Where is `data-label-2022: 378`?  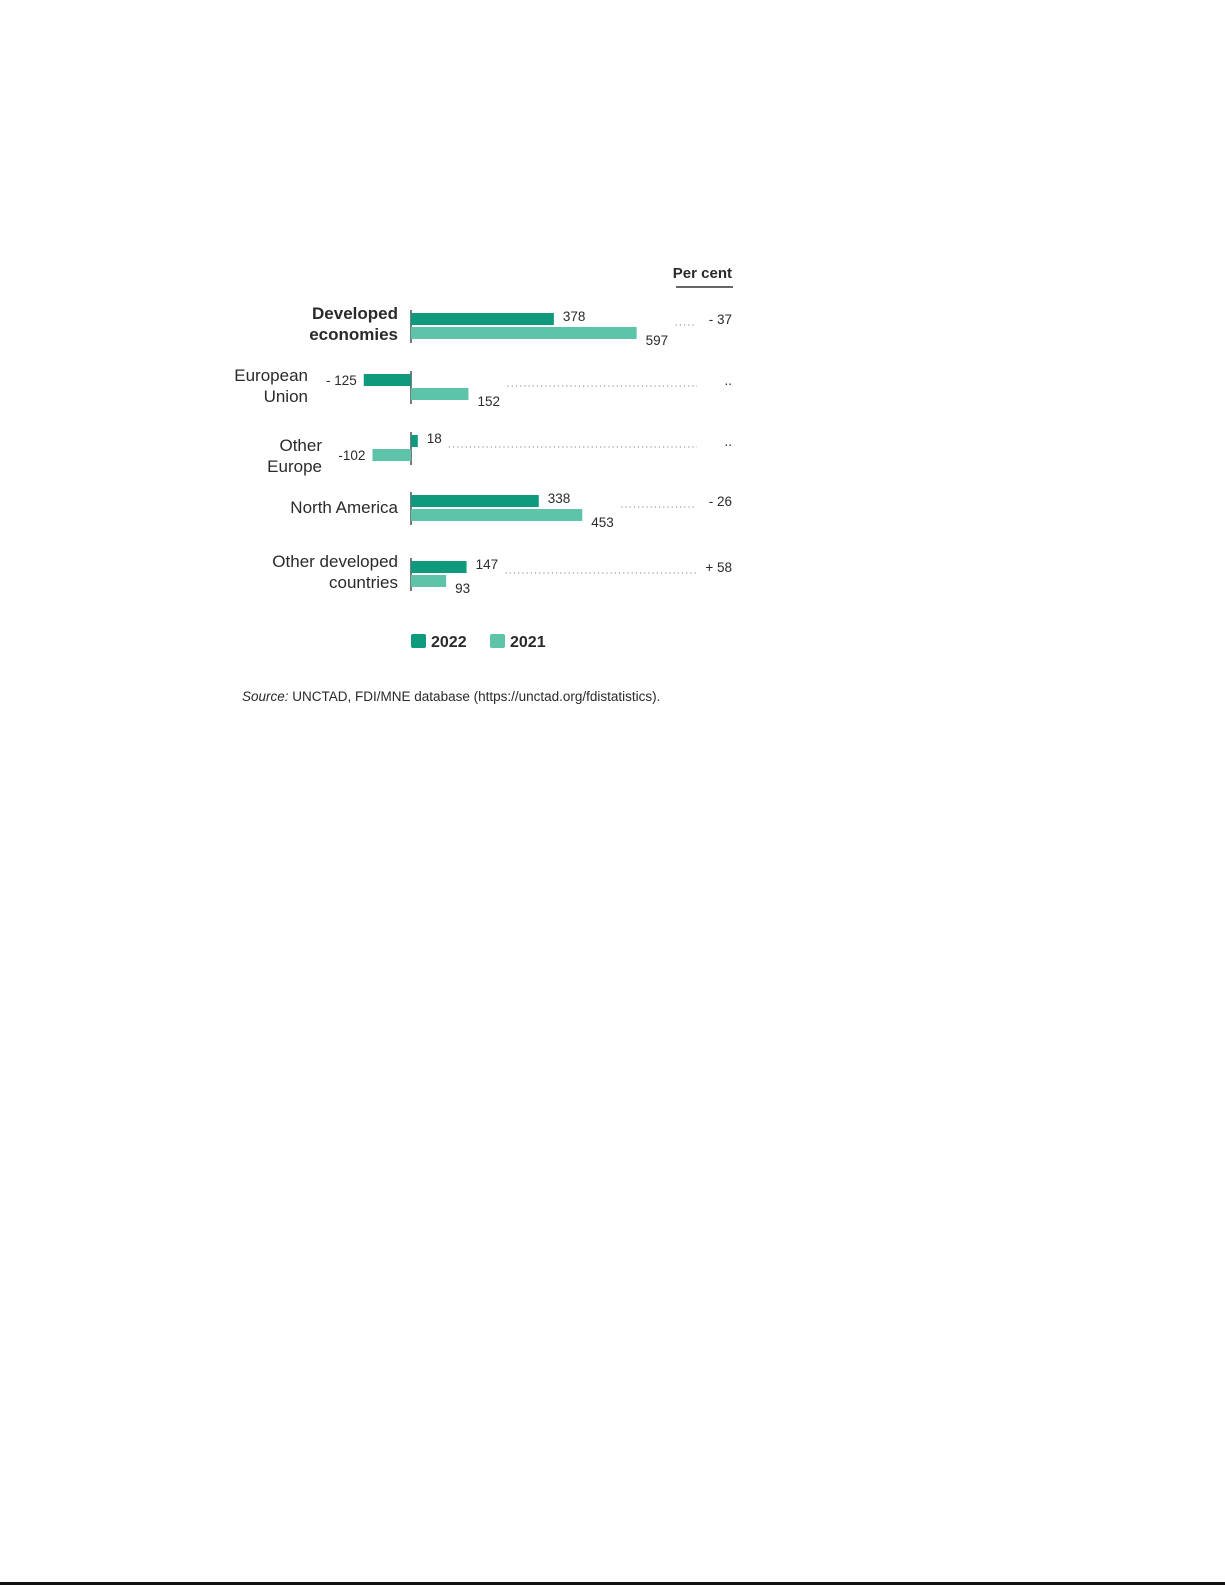
data-label-2022: 378 is located at coordinates (574, 316).